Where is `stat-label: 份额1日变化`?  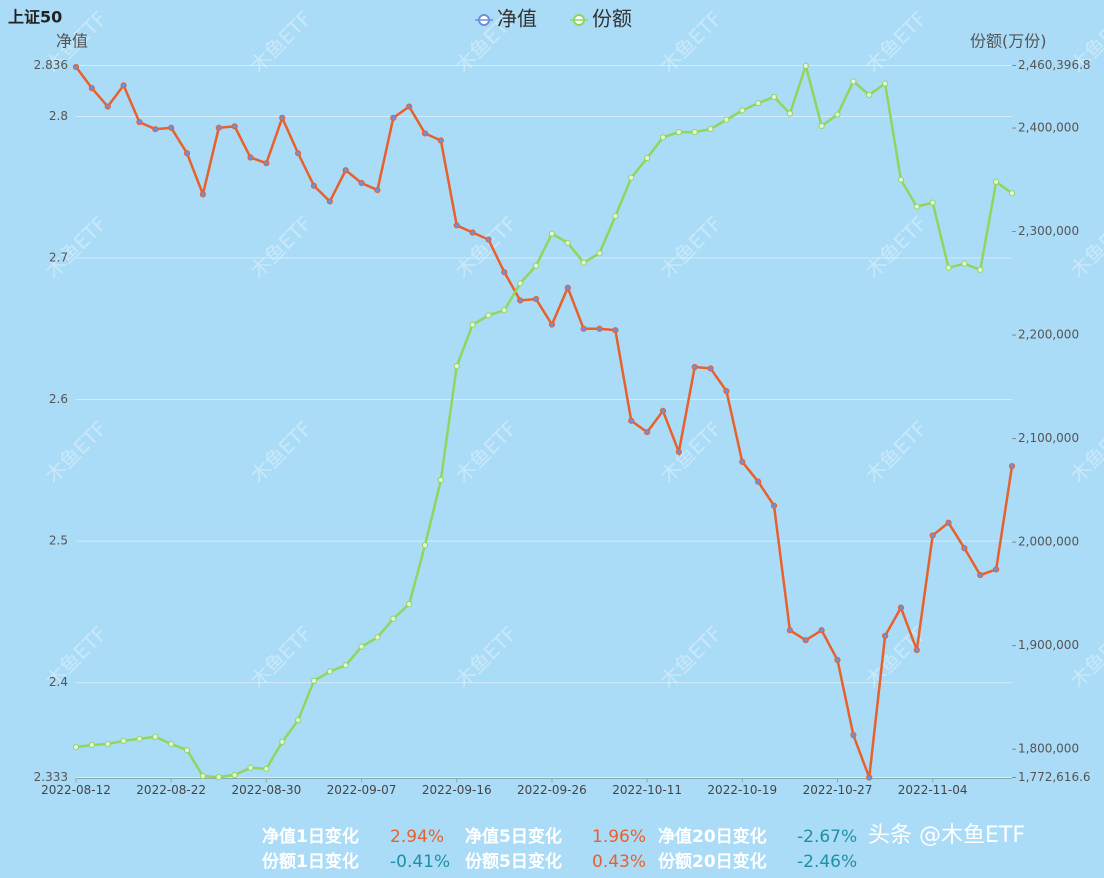
stat-label: 份额1日变化 is located at coordinates (310, 861).